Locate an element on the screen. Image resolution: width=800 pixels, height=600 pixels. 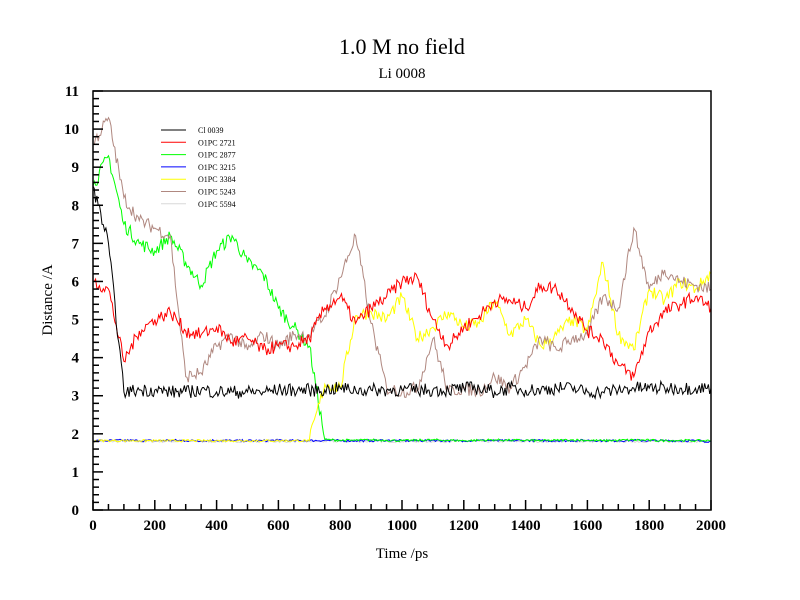
legend-label: O1PC 3384 is located at coordinates (217, 179).